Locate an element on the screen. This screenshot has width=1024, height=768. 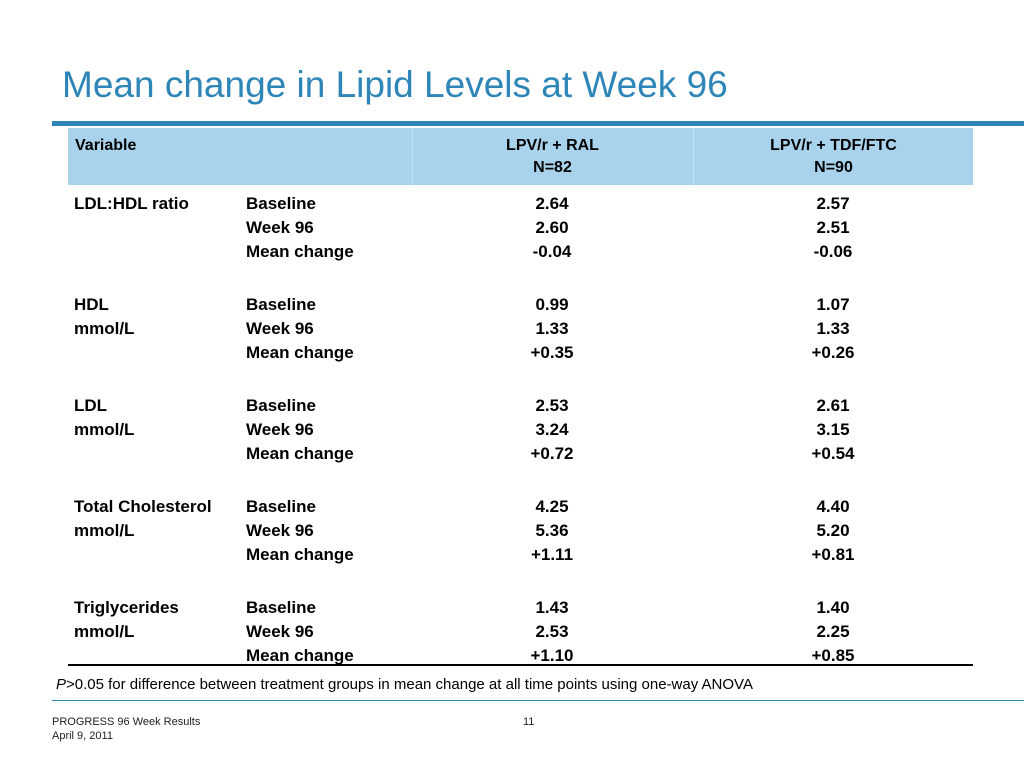
value-cell: 2.57 is located at coordinates (833, 203).